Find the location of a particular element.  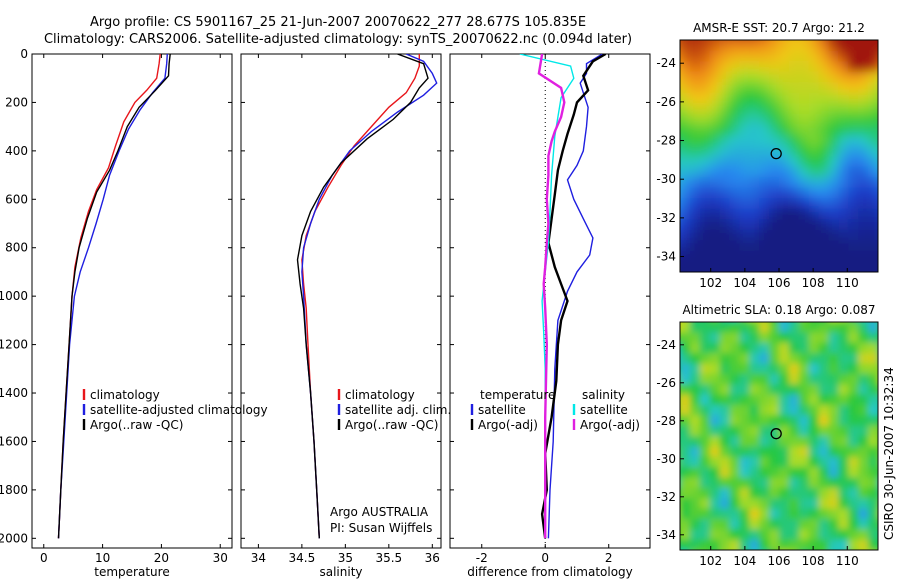

sla_map-ytick-label: -30 is located at coordinates (666, 459).